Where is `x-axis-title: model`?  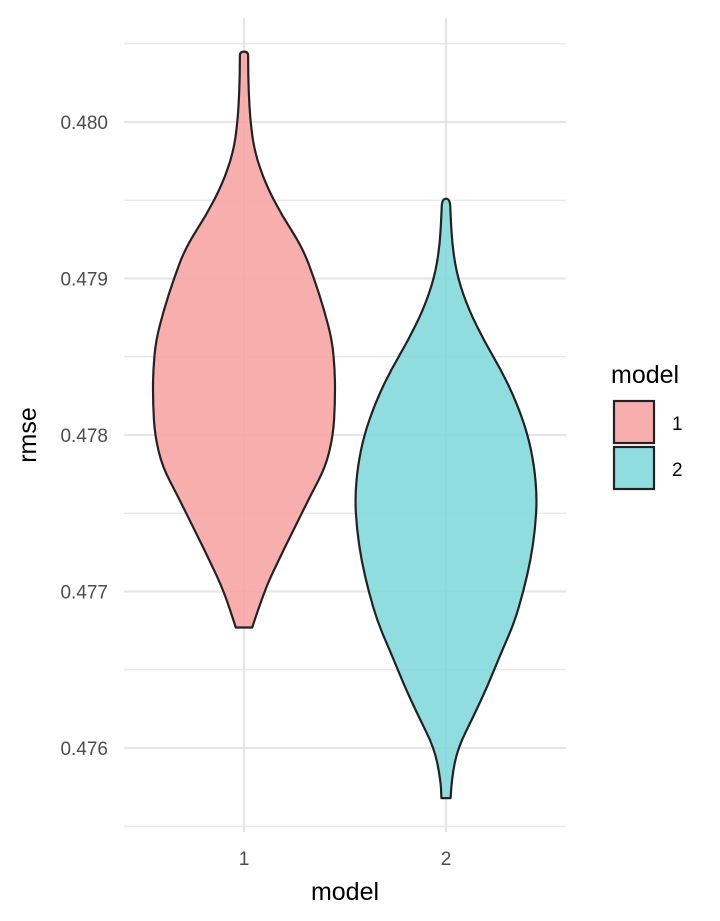 x-axis-title: model is located at coordinates (345, 892).